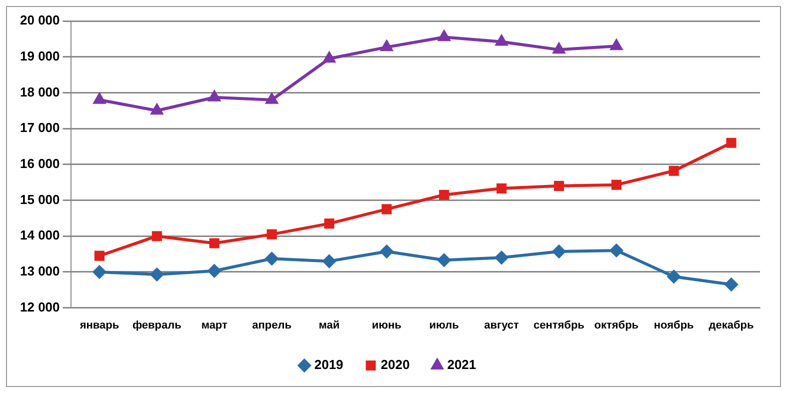 The height and width of the screenshot is (395, 789). What do you see at coordinates (616, 325) in the screenshot?
I see `x-tick-label: октябрь` at bounding box center [616, 325].